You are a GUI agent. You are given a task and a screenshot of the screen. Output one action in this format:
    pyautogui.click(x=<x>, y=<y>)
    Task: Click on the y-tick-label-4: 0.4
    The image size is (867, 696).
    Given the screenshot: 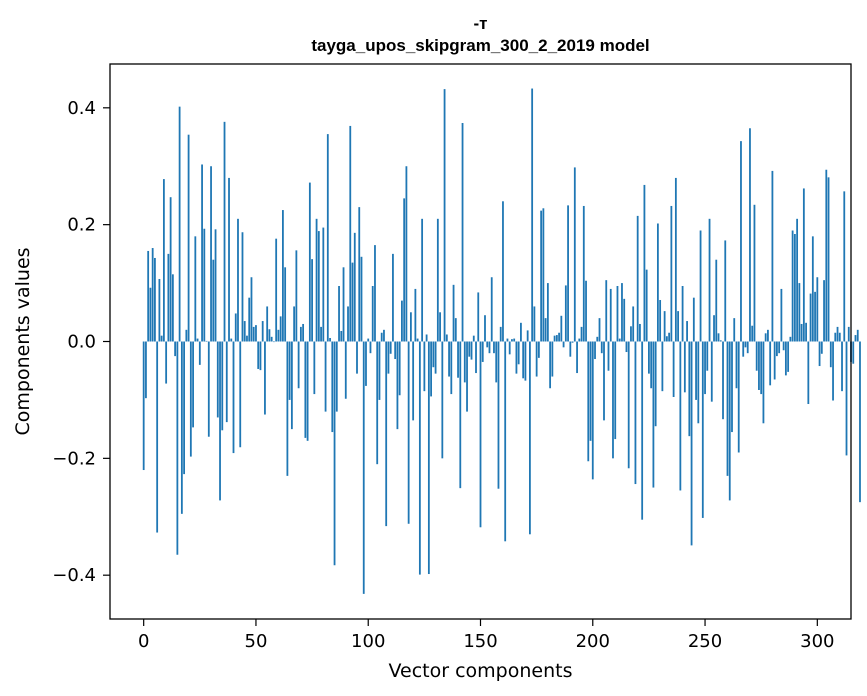 What is the action you would take?
    pyautogui.click(x=81, y=108)
    